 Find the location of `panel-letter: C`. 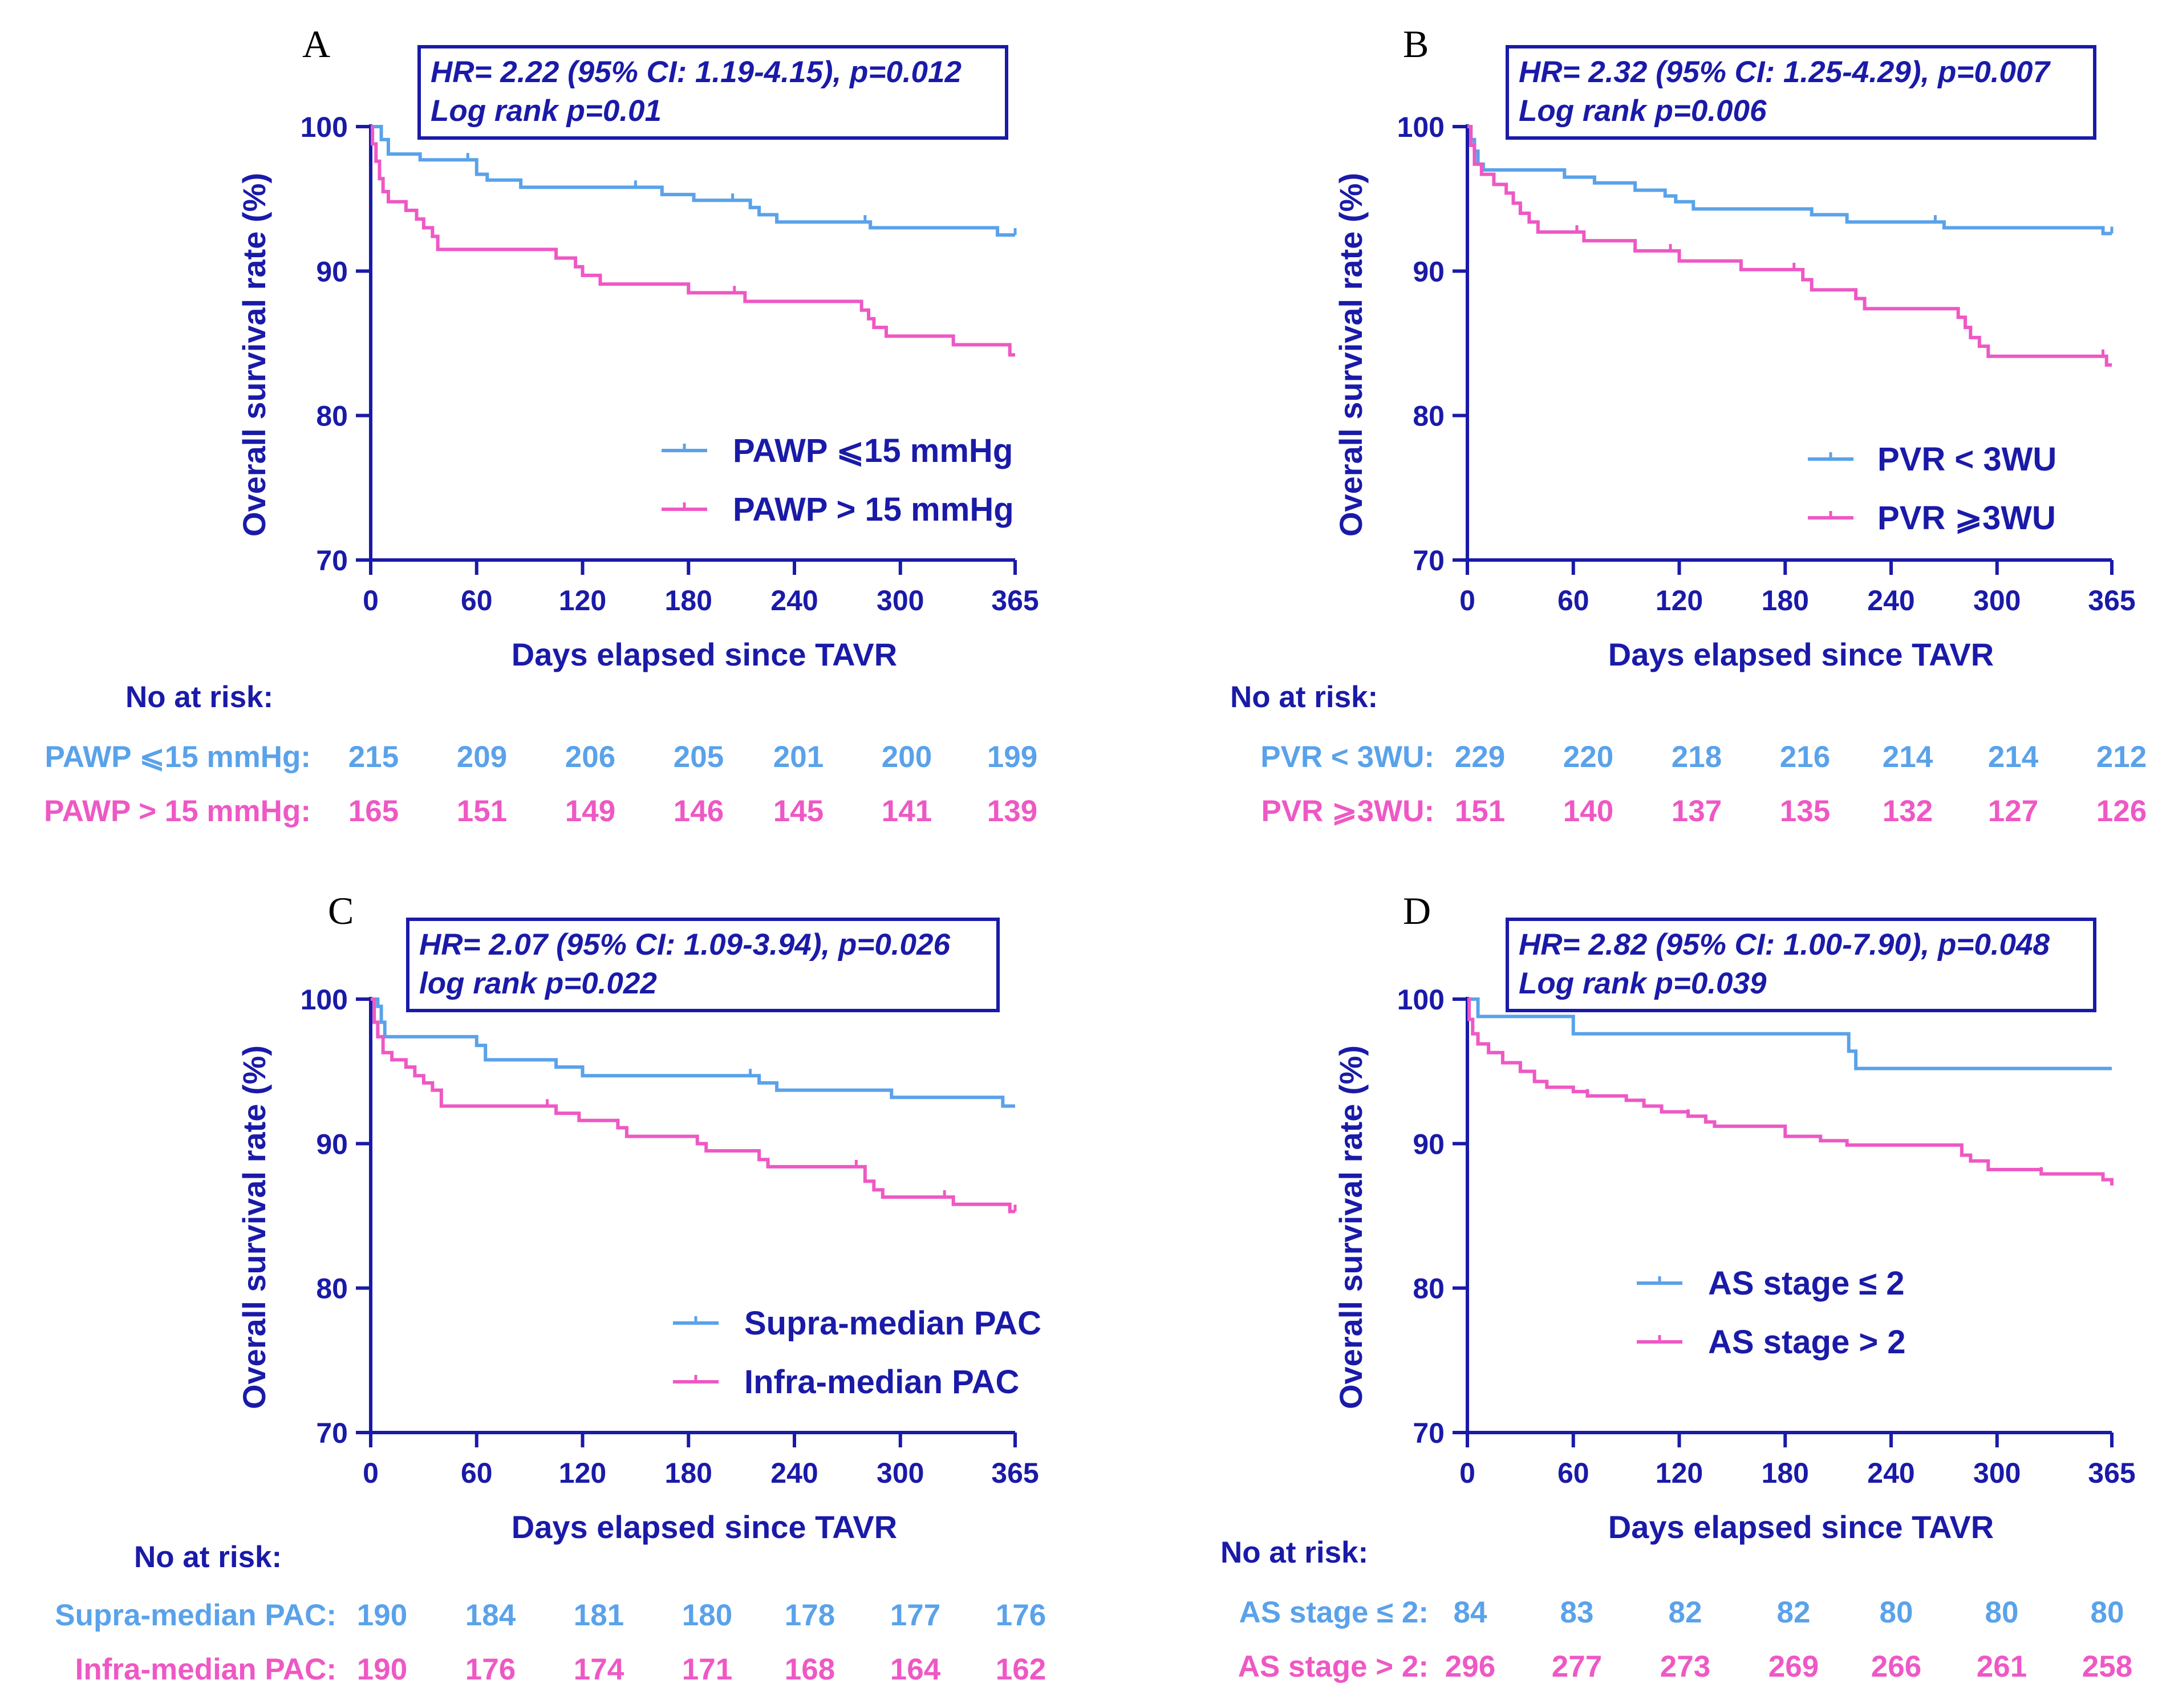

panel-letter: C is located at coordinates (341, 910).